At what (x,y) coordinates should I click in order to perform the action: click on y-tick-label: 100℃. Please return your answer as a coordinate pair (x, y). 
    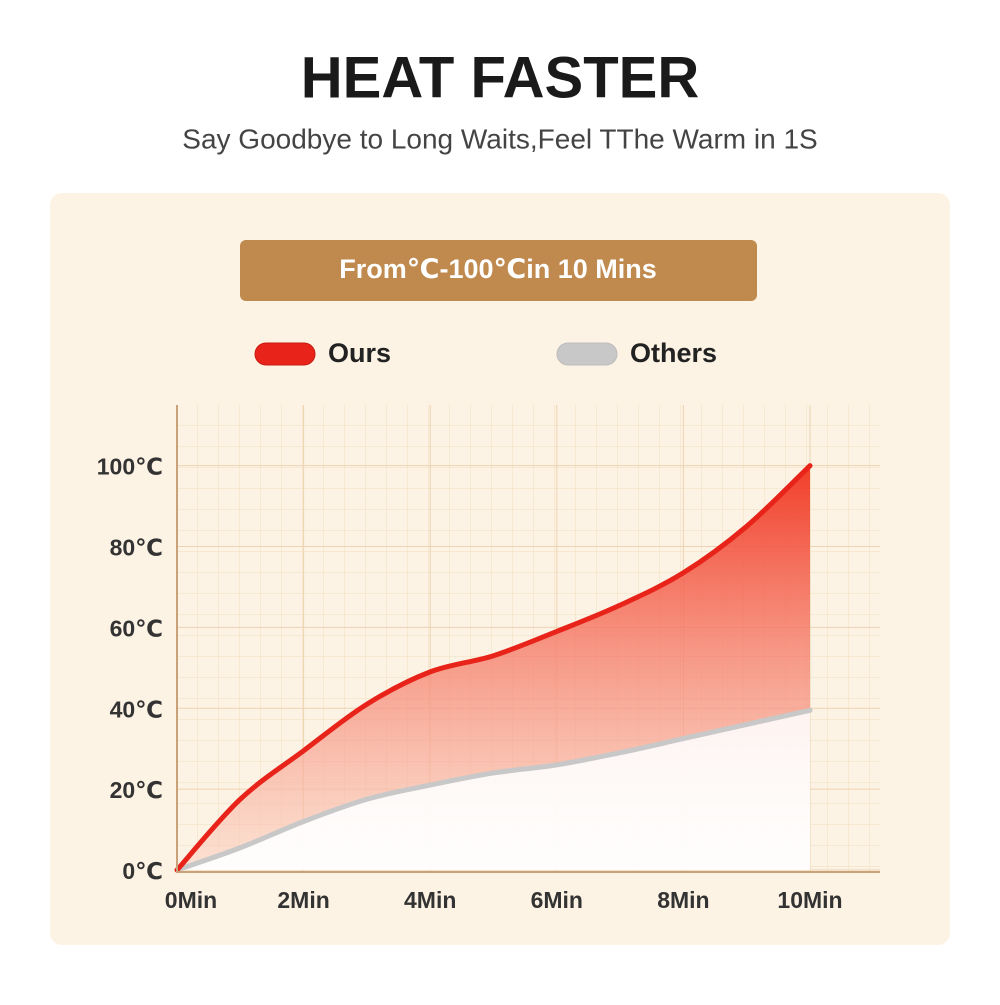
    Looking at the image, I should click on (130, 467).